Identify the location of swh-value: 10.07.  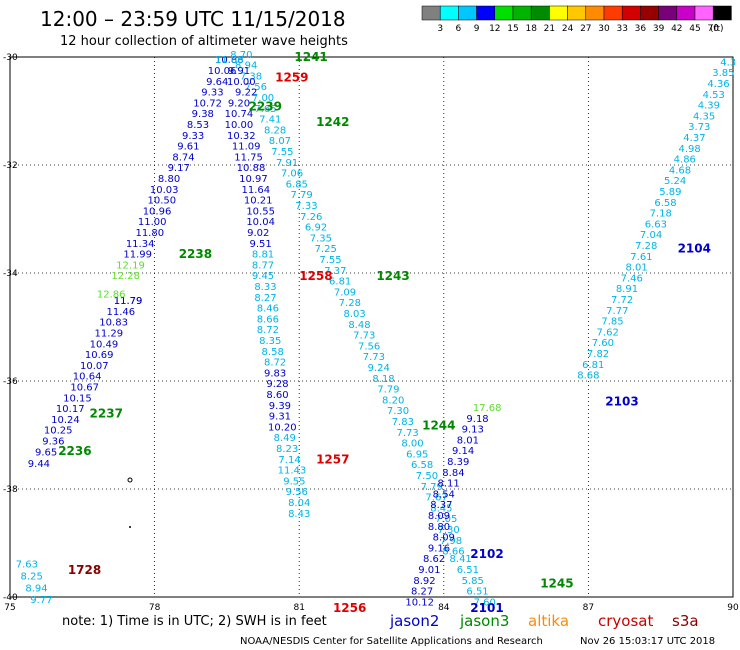
(94, 366).